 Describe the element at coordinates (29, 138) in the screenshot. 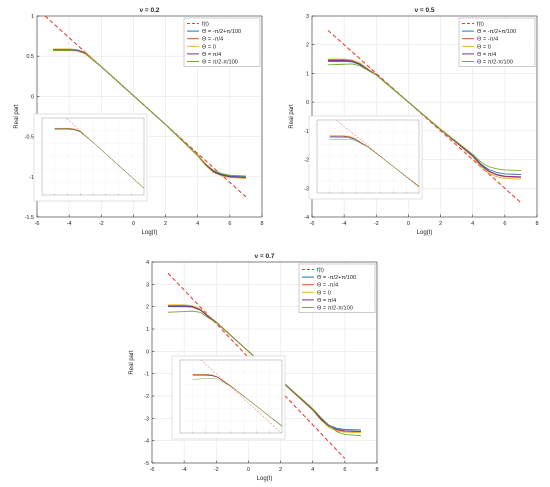

I see `y-tick-label: -0.5` at that location.